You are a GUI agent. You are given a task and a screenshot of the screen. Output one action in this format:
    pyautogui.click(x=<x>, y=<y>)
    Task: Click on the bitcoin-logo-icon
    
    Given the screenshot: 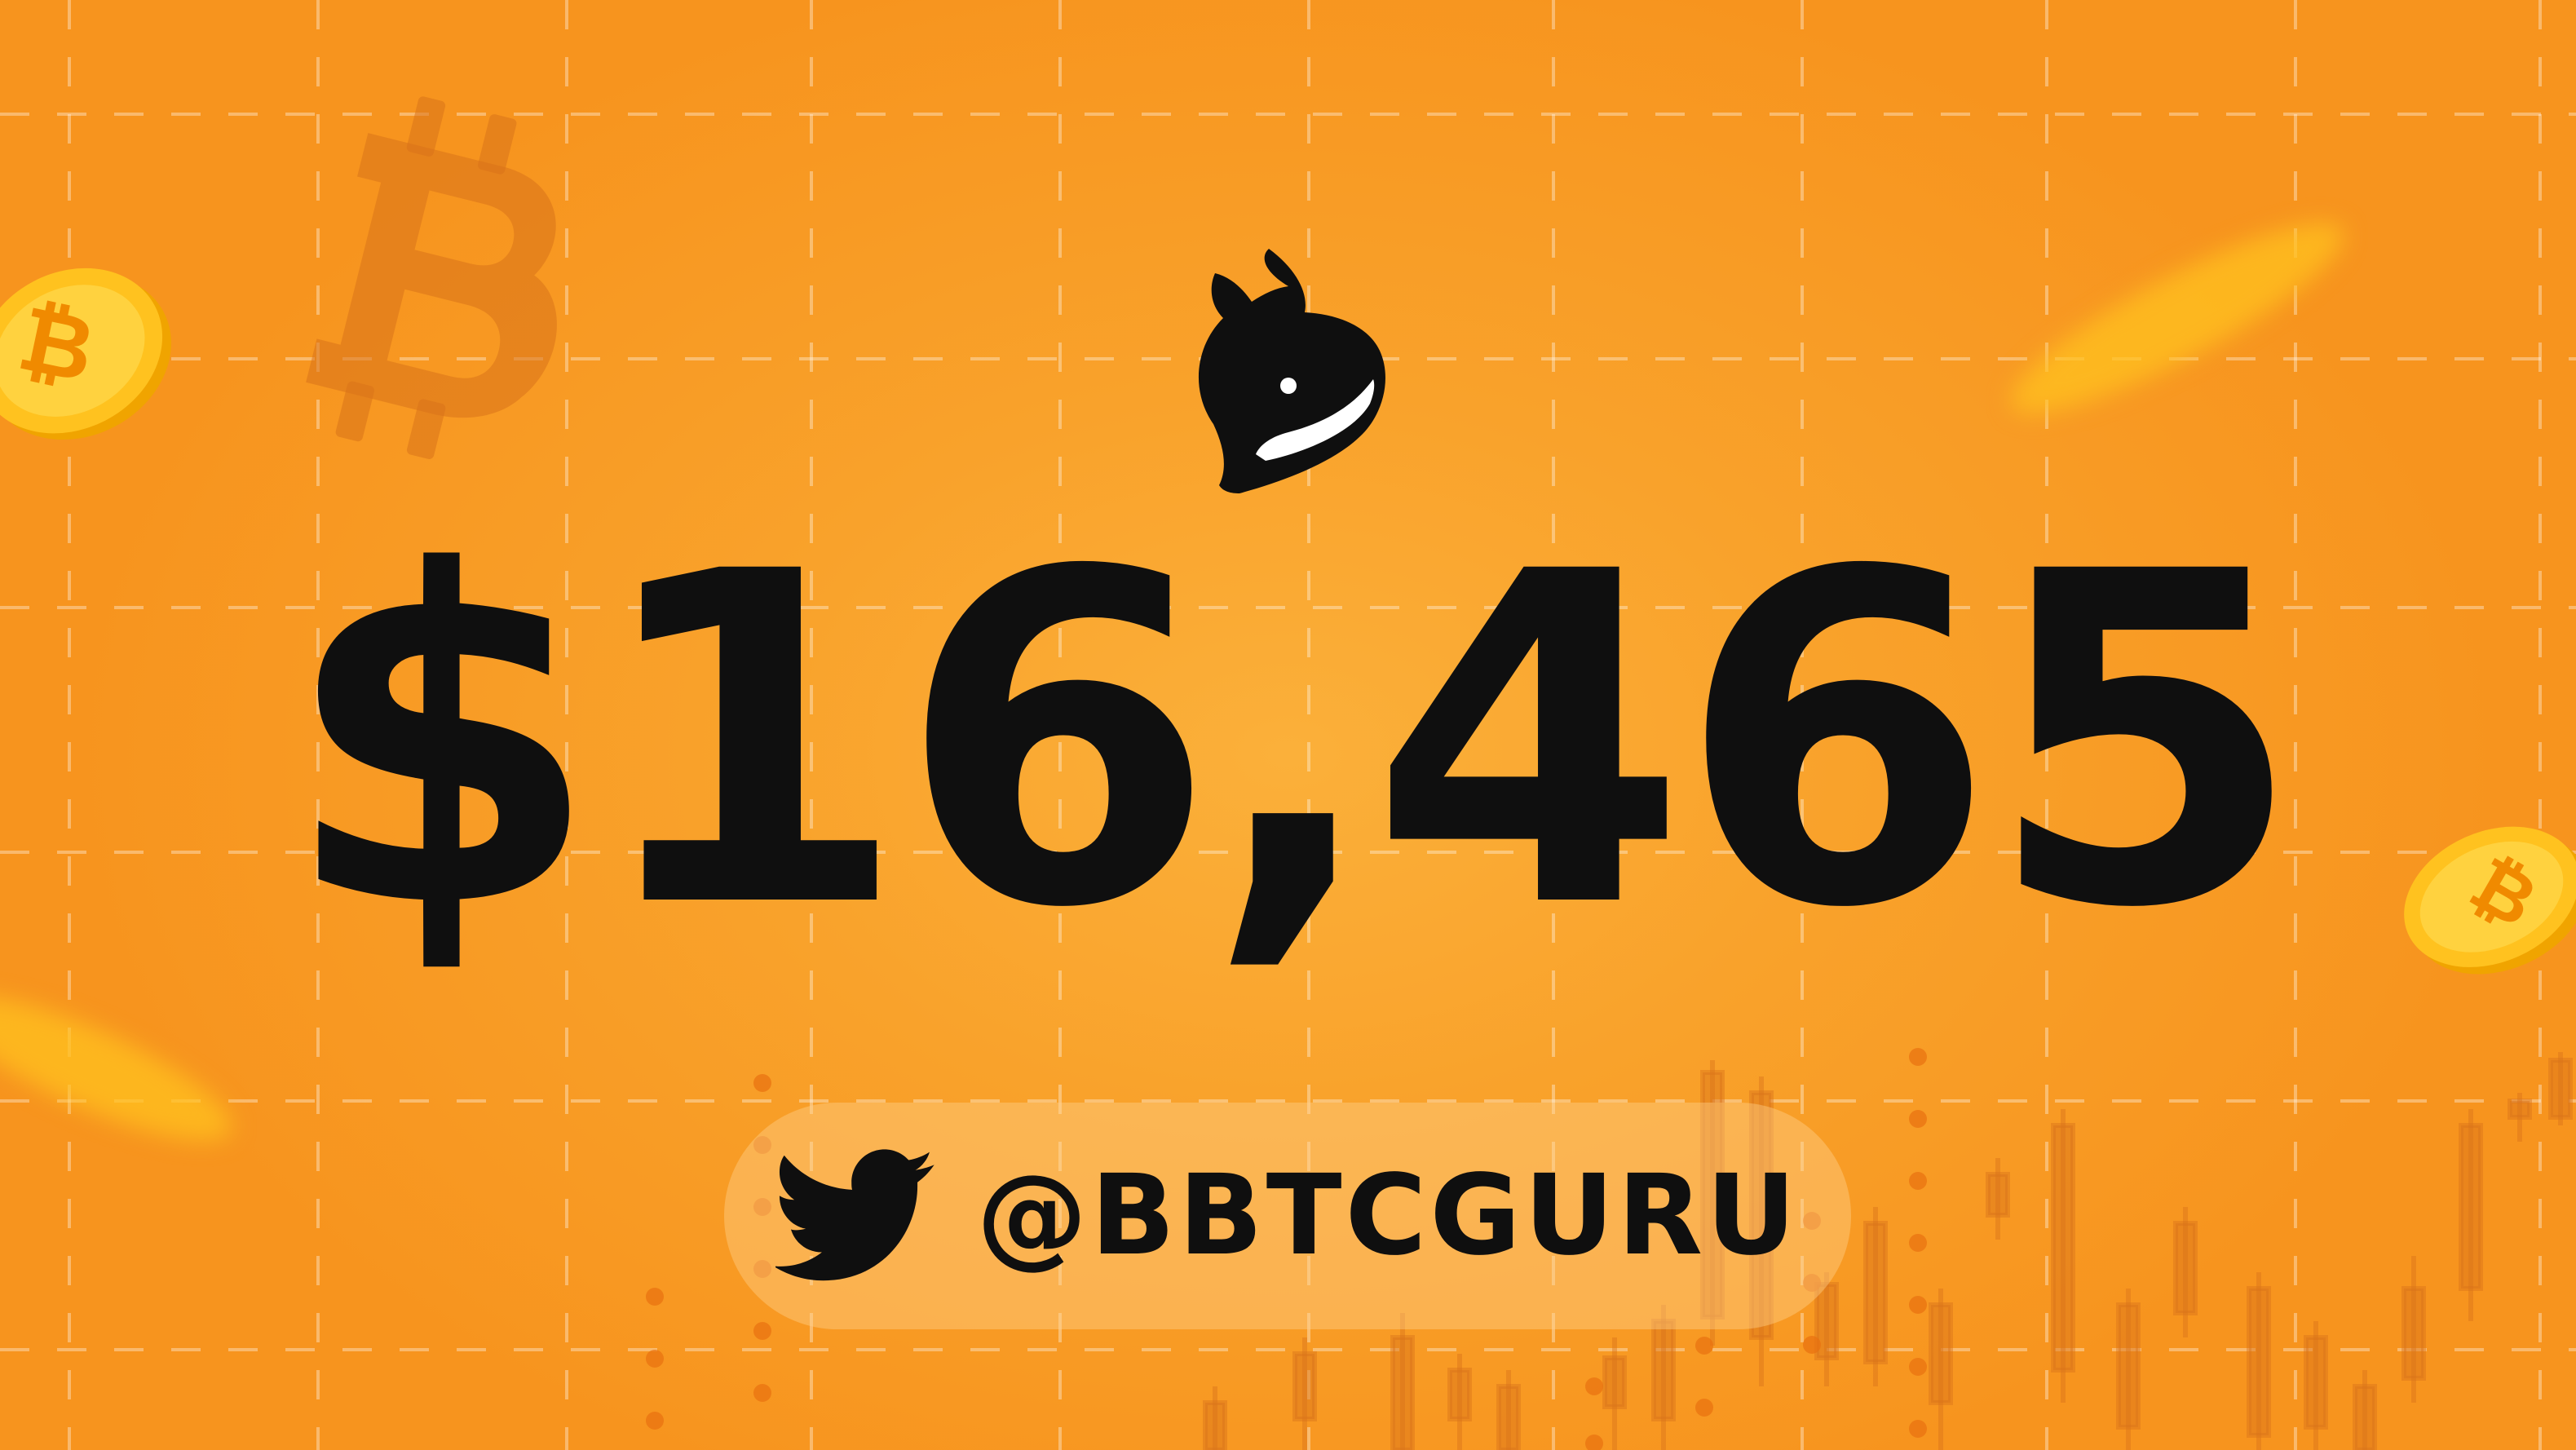 What is the action you would take?
    pyautogui.click(x=431, y=277)
    